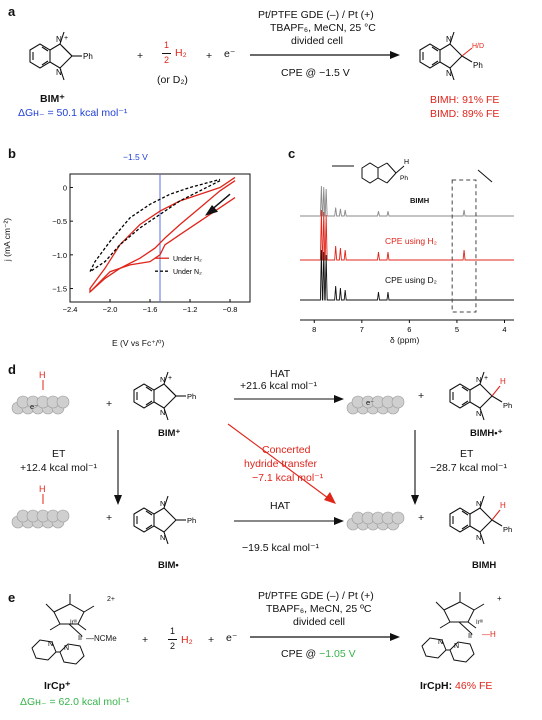  I want to click on ircph-result: IrCpH: 46% FE, so click(456, 686).